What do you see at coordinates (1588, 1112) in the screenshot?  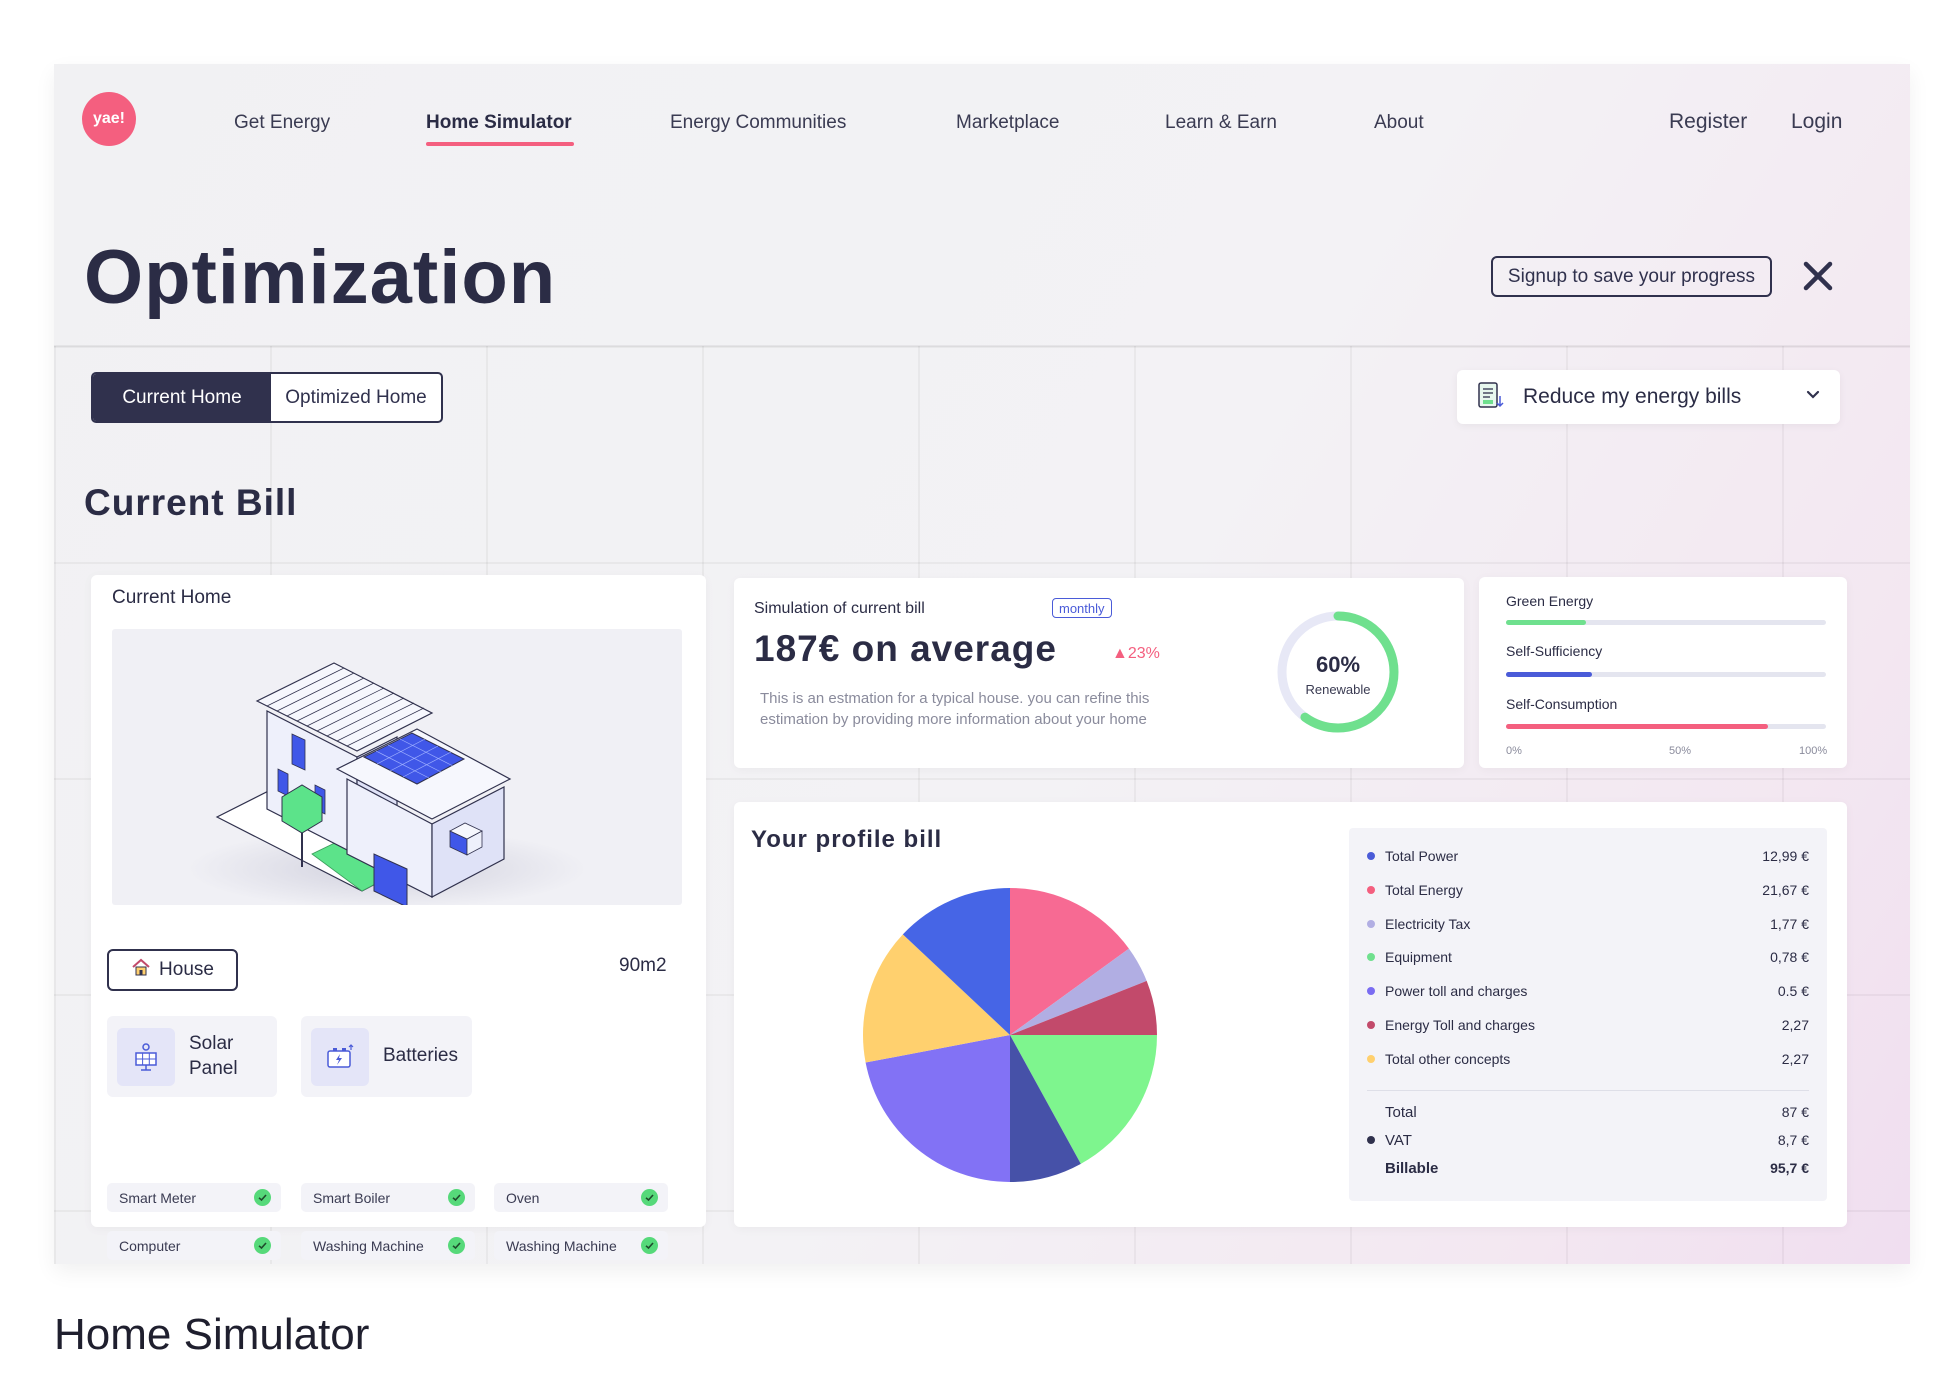 I see `total-row: Total 87 €` at bounding box center [1588, 1112].